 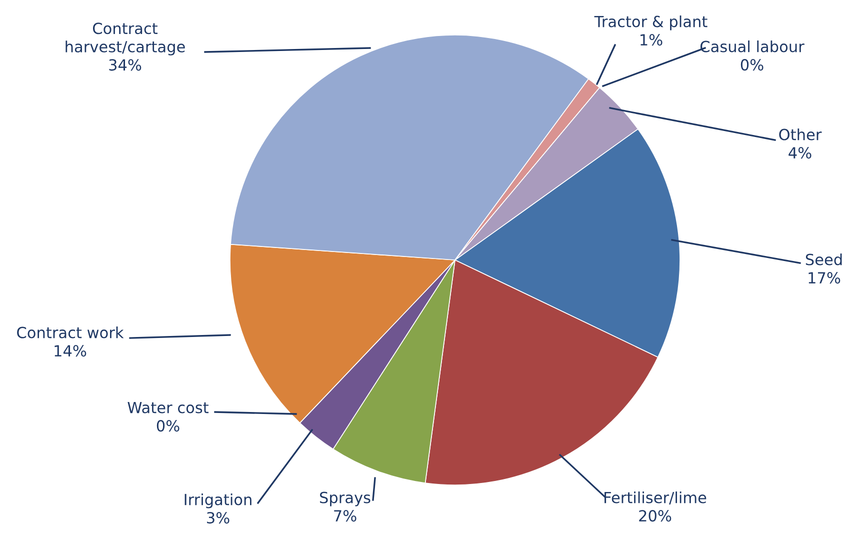 I want to click on data-label: 4%, so click(x=800, y=153).